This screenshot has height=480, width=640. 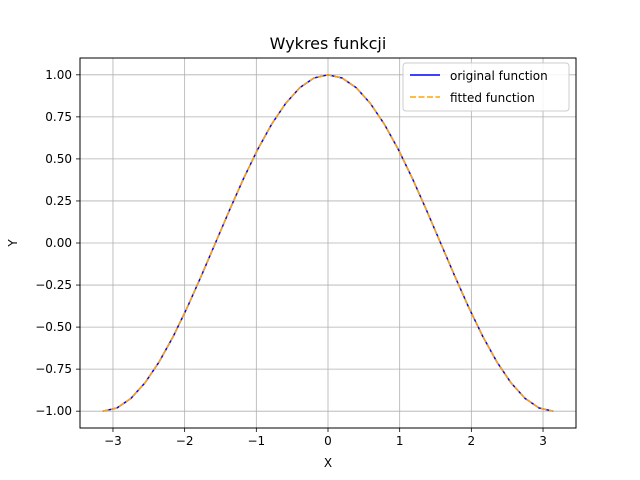 What do you see at coordinates (58, 75) in the screenshot?
I see `y-tick-label: 1.00` at bounding box center [58, 75].